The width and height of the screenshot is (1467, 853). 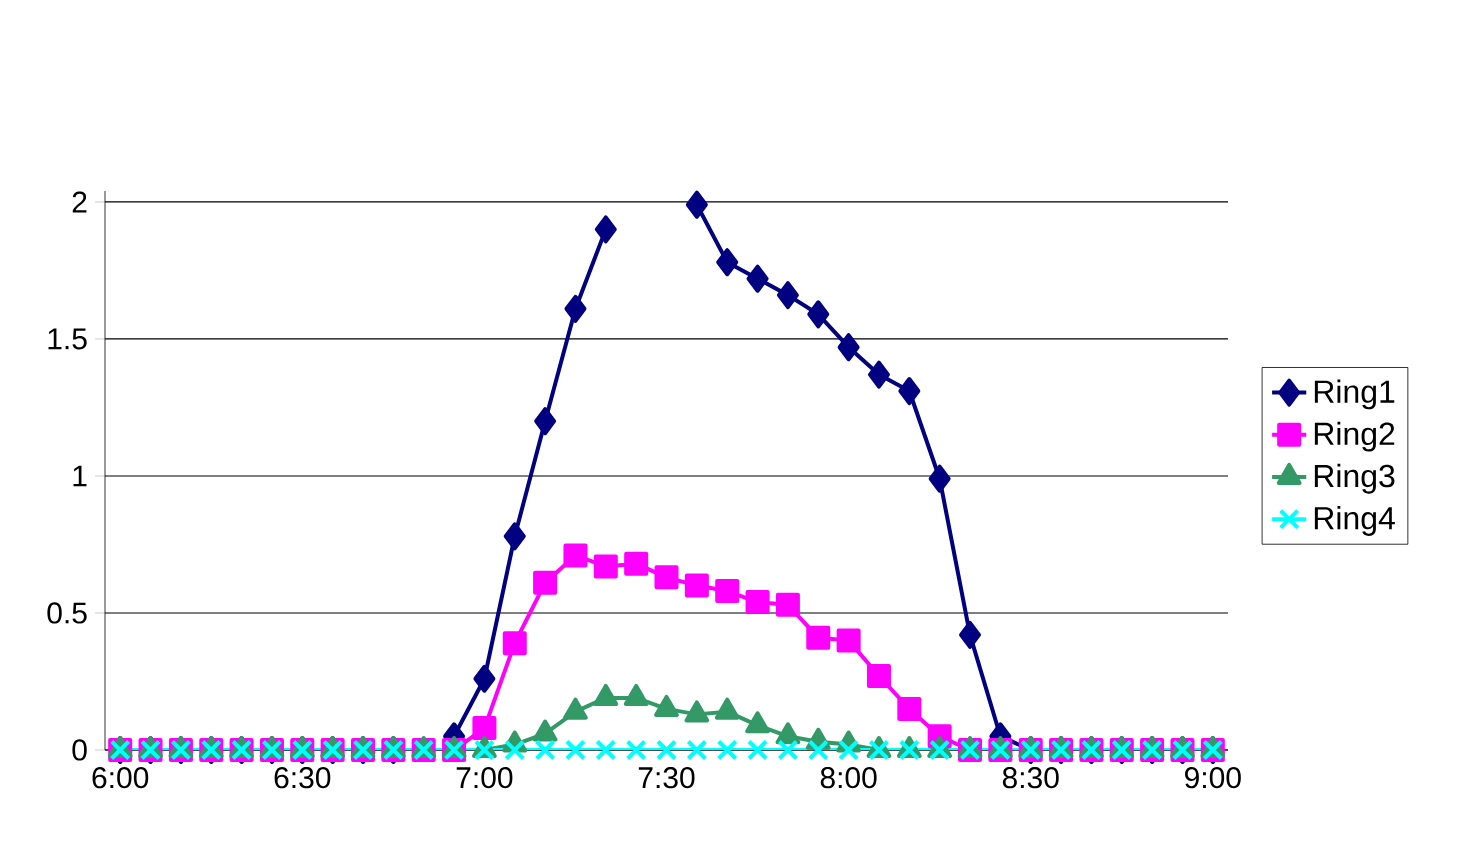 What do you see at coordinates (848, 778) in the screenshot?
I see `x-tick-label: 8:00` at bounding box center [848, 778].